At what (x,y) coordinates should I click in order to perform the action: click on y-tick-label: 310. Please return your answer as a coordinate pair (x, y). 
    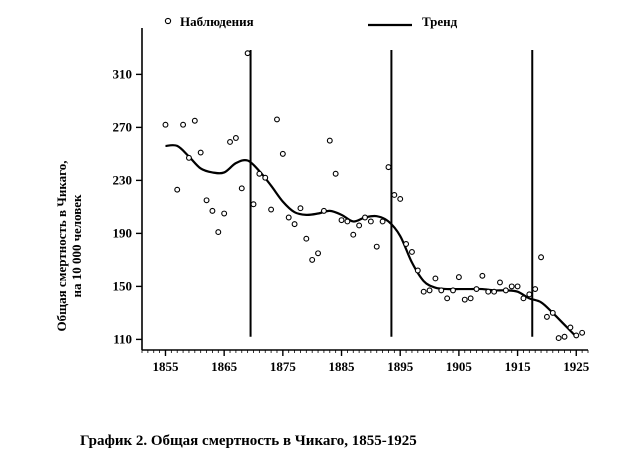
    Looking at the image, I should click on (123, 73).